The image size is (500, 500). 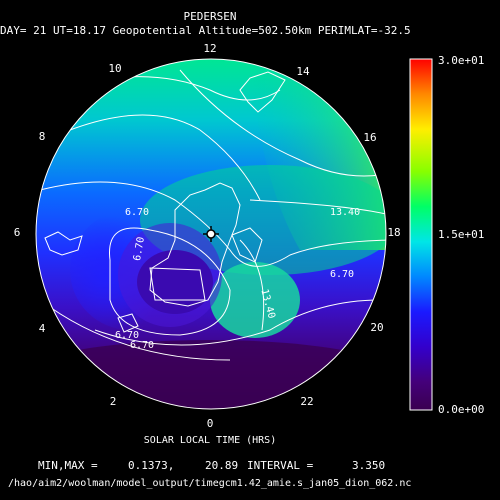 What do you see at coordinates (113, 401) in the screenshot?
I see `lt-tick-label: 2` at bounding box center [113, 401].